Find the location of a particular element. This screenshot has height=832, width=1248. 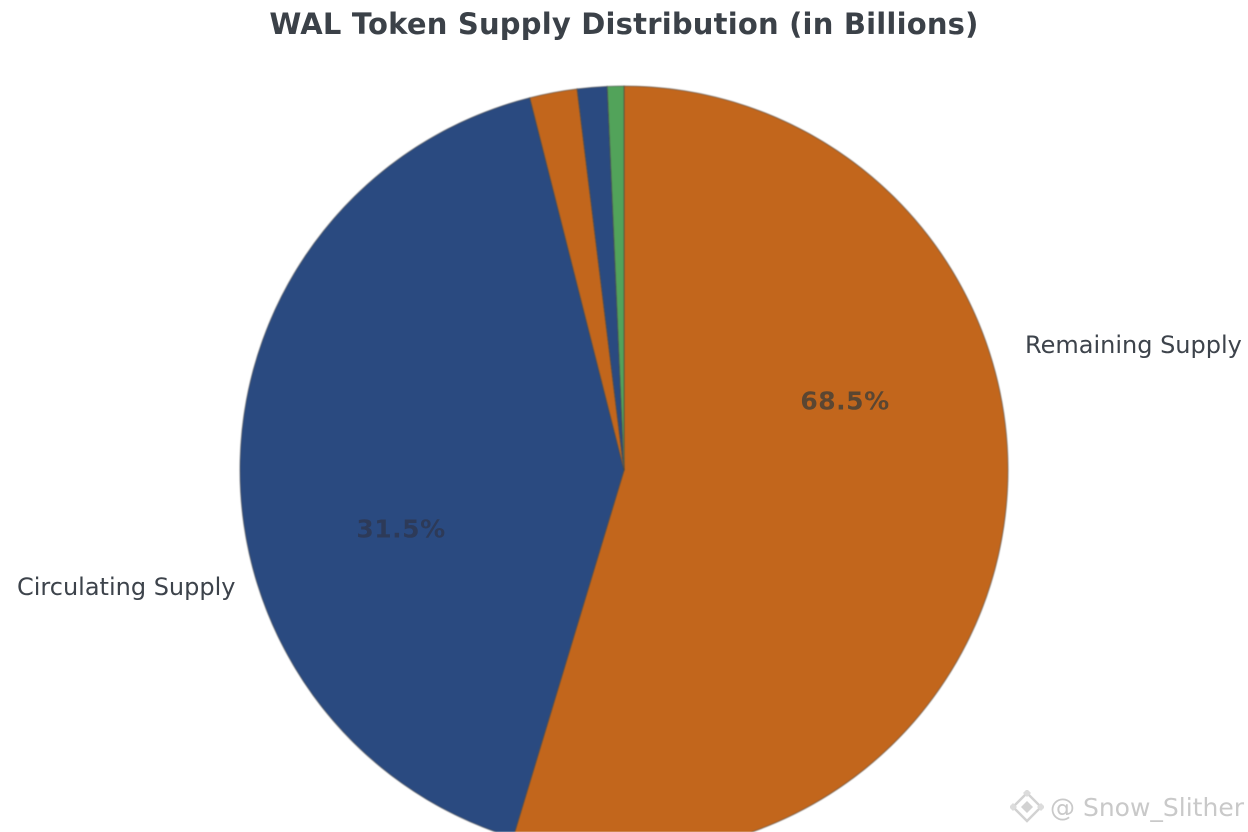

pie-slice-sliver-orange is located at coordinates (577, 279).